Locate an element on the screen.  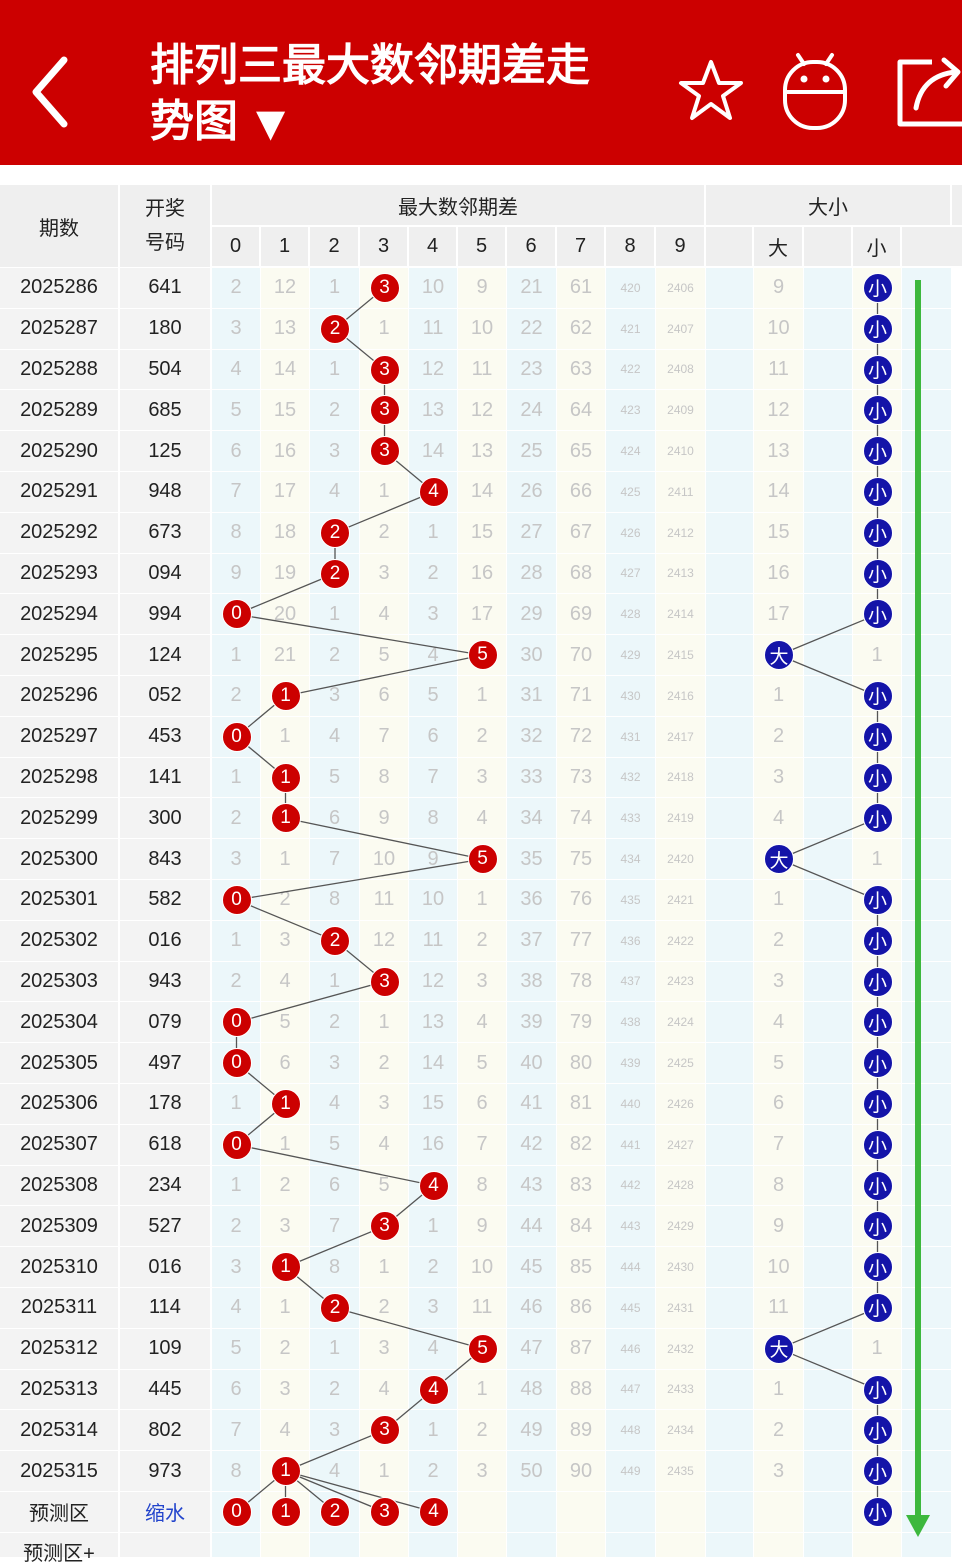
diff-cell-5: 16 is located at coordinates (482, 573).